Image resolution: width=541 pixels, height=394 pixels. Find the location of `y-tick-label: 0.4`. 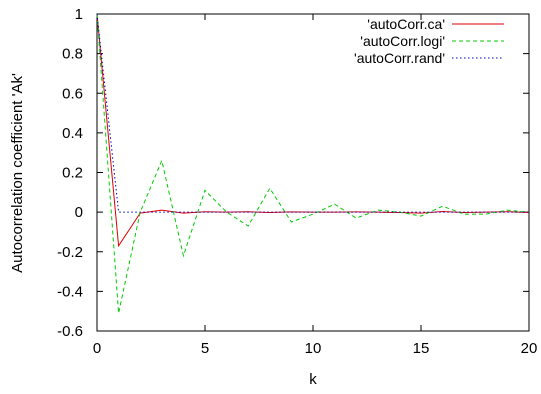

y-tick-label: 0.4 is located at coordinates (72, 133).